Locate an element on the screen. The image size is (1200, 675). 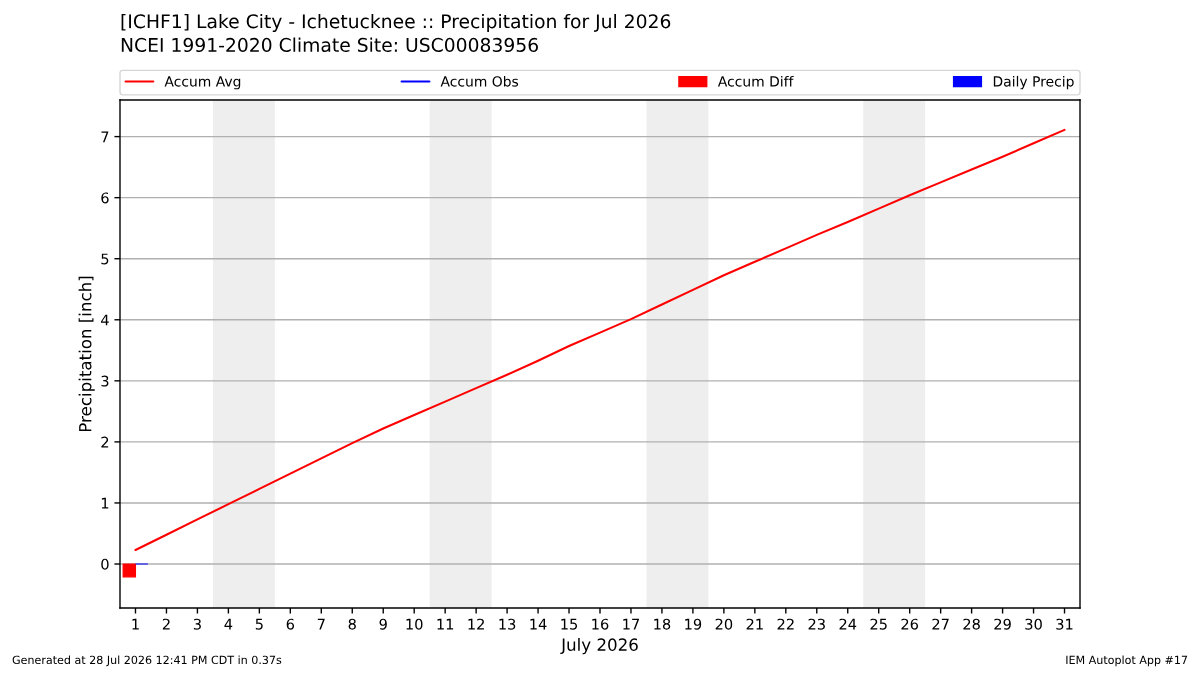
x-tick-label: 23 is located at coordinates (816, 624).